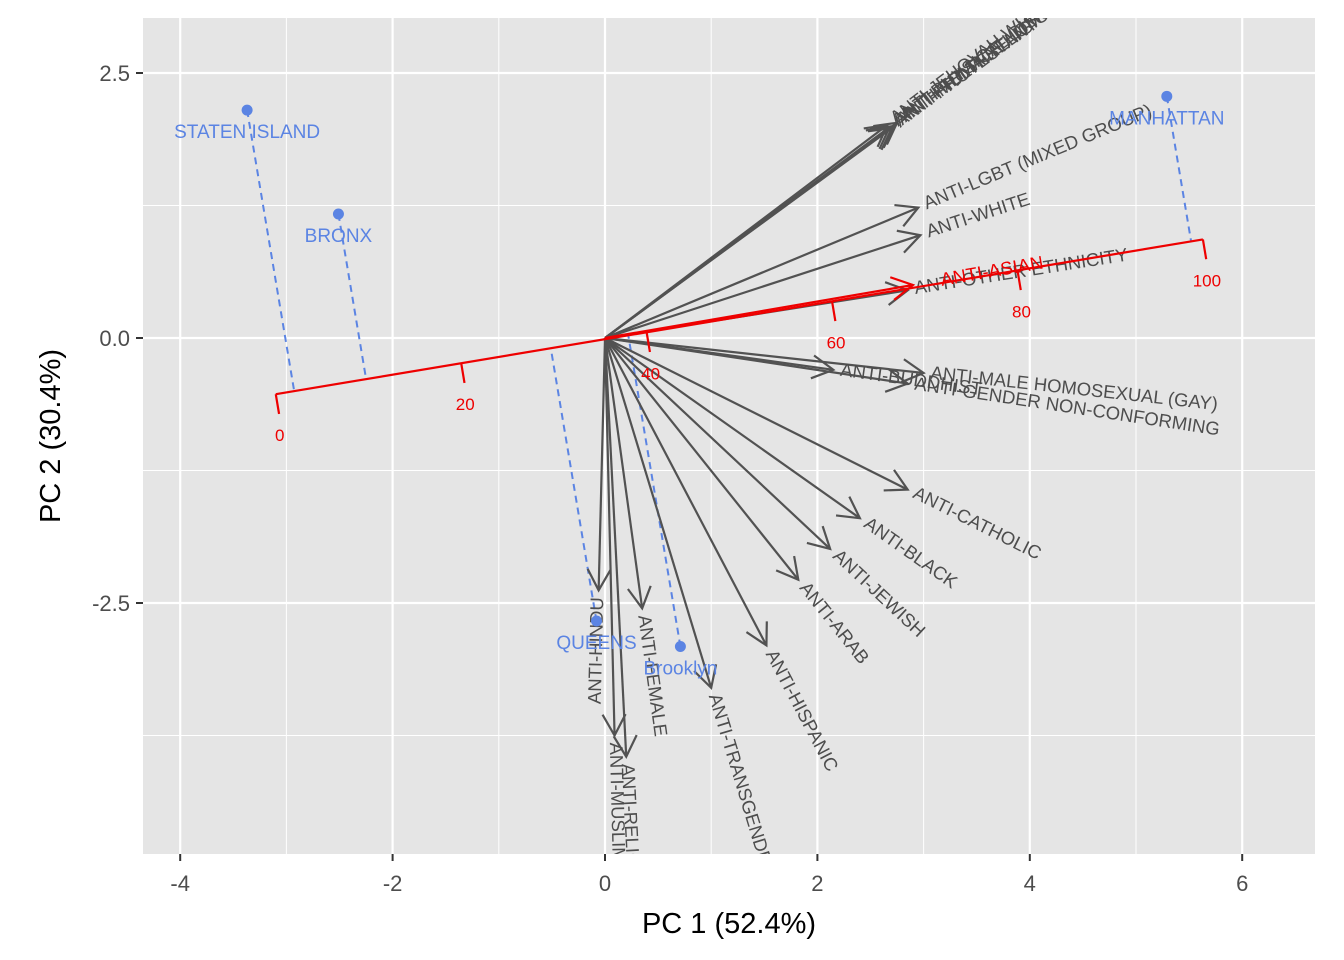 The width and height of the screenshot is (1344, 960). I want to click on calibrated-axis-line, so click(739, 317).